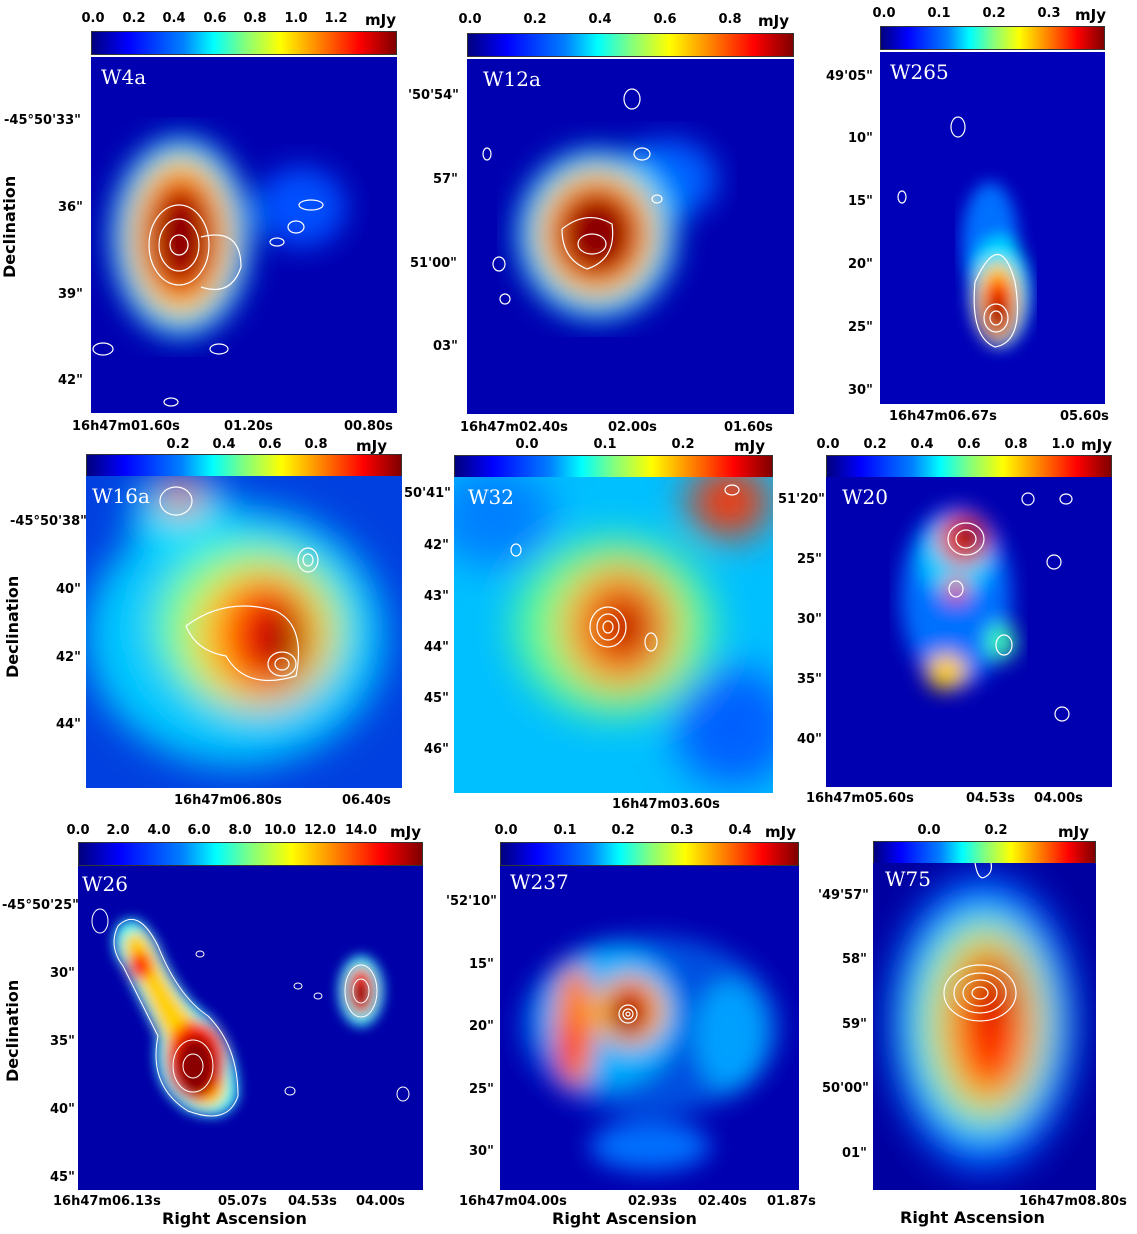  Describe the element at coordinates (854, 1024) in the screenshot. I see `y-tick: 59"` at that location.